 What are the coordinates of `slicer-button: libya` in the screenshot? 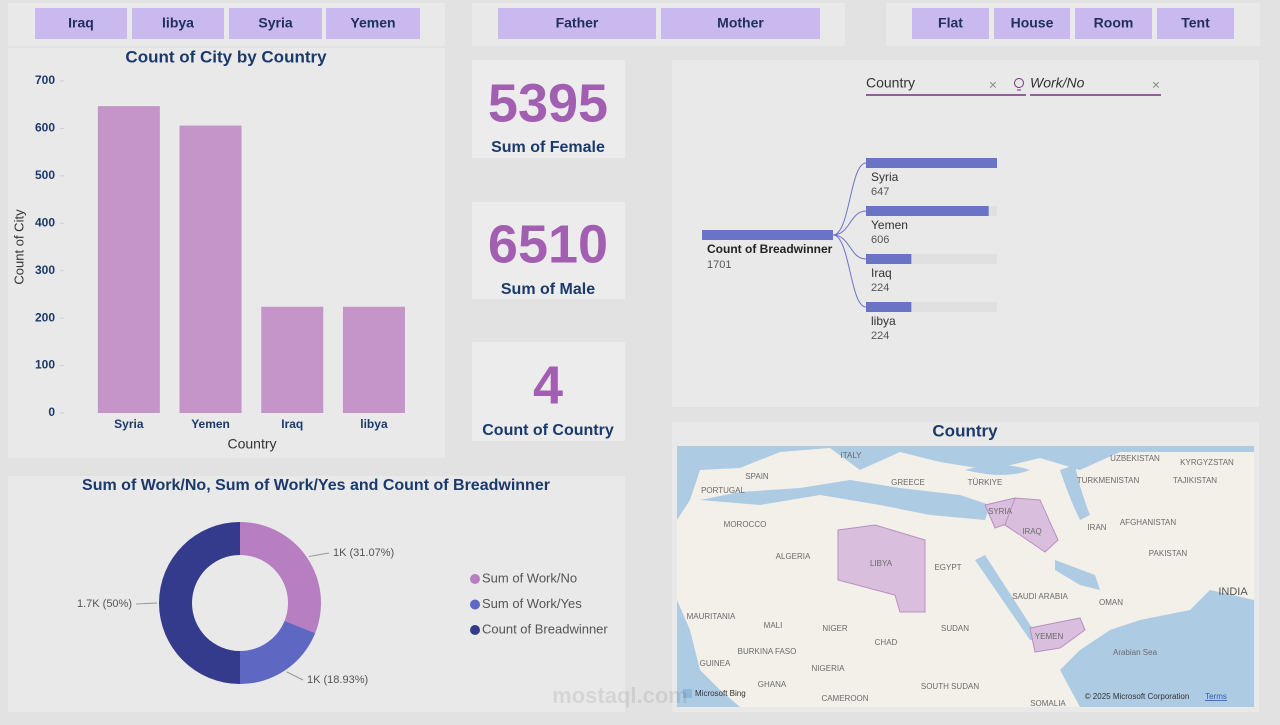 It's located at (178, 23).